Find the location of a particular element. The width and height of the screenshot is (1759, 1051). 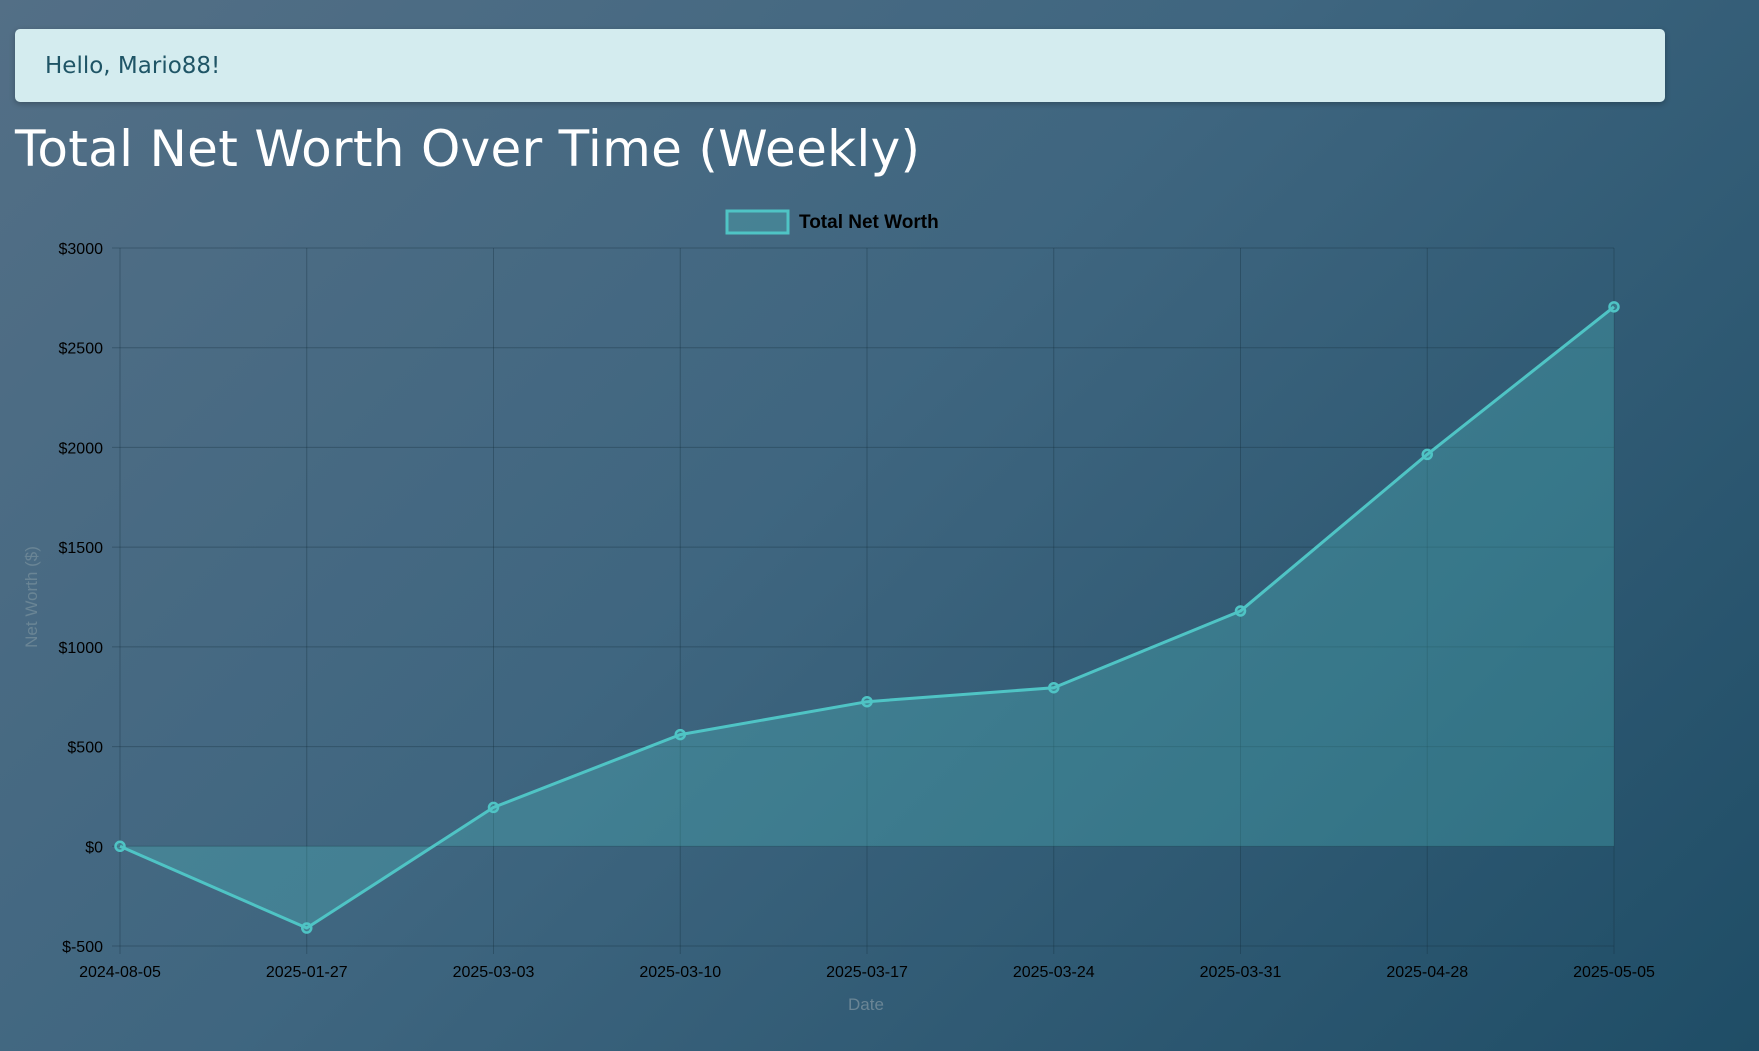

y-tick-label: $500 is located at coordinates (85, 748).